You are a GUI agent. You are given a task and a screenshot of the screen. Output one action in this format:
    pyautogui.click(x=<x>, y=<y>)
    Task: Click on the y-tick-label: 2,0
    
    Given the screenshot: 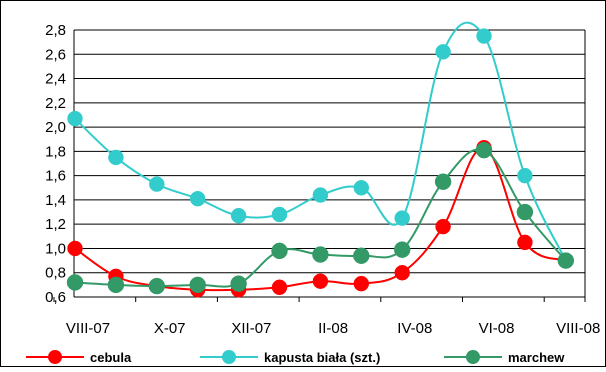 What is the action you would take?
    pyautogui.click(x=55, y=127)
    